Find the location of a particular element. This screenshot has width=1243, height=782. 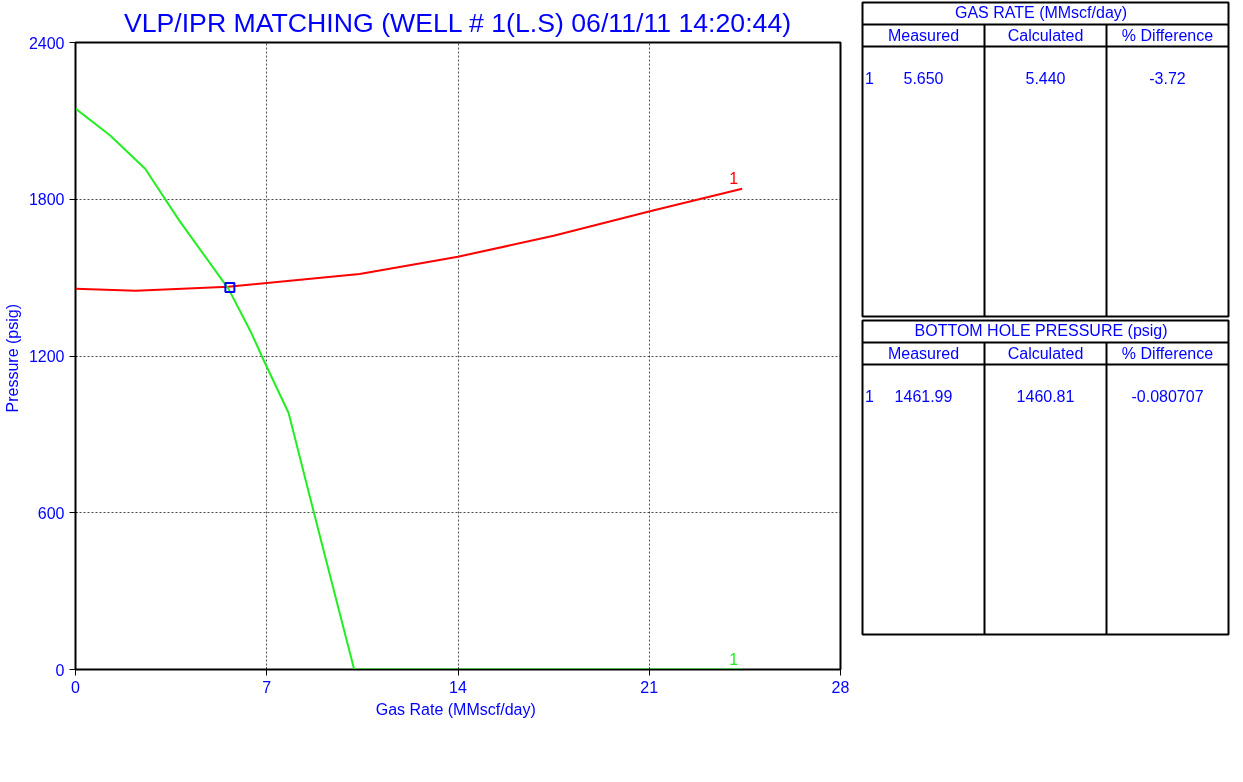

text: 5.440 is located at coordinates (1045, 78).